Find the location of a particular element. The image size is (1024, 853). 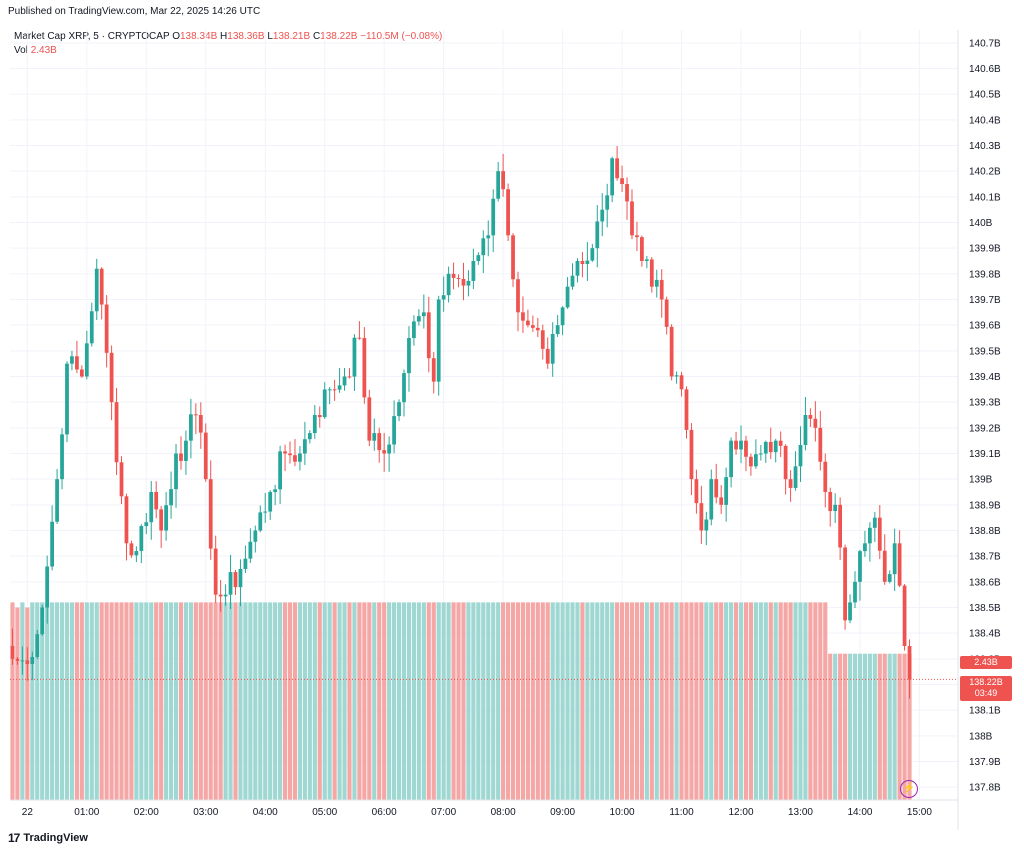

y-tick-label: 139.1B is located at coordinates (985, 454).